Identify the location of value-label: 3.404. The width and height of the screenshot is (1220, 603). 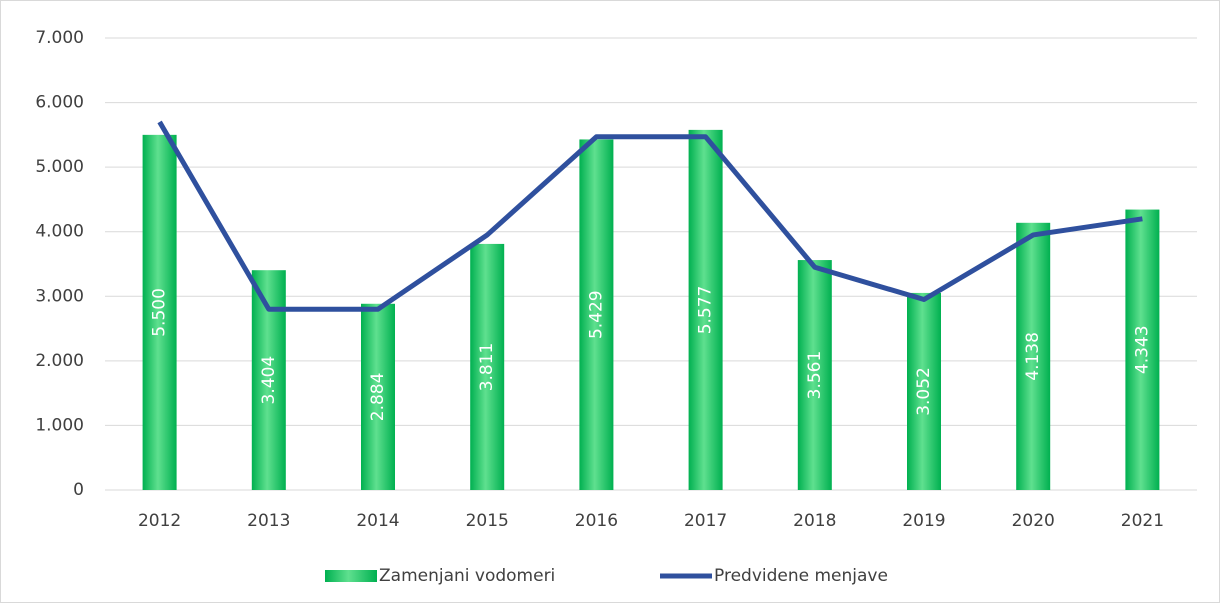
(269, 380).